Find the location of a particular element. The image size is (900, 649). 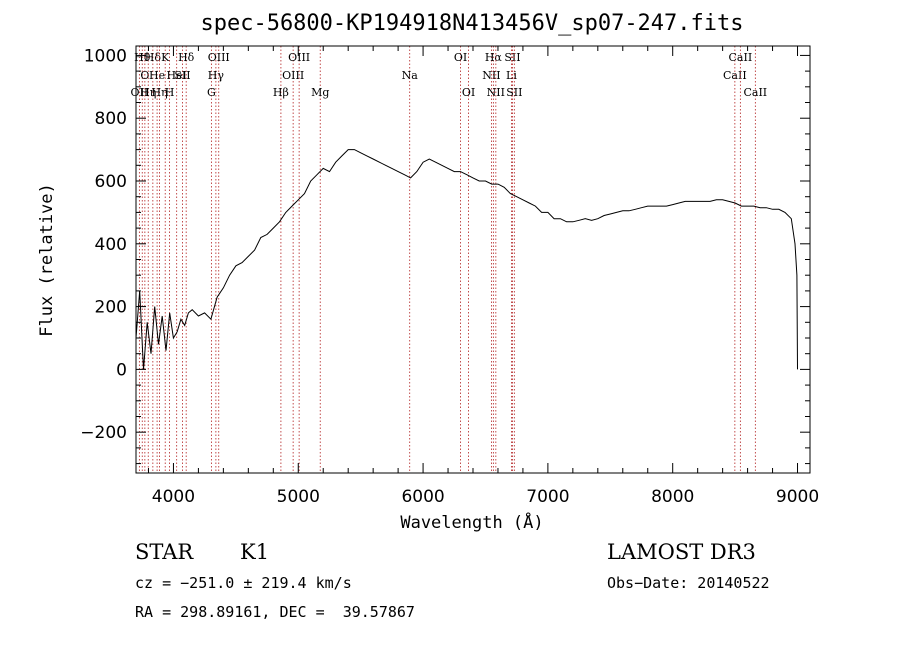

survey-name: LAMOST DR3 is located at coordinates (681, 552).